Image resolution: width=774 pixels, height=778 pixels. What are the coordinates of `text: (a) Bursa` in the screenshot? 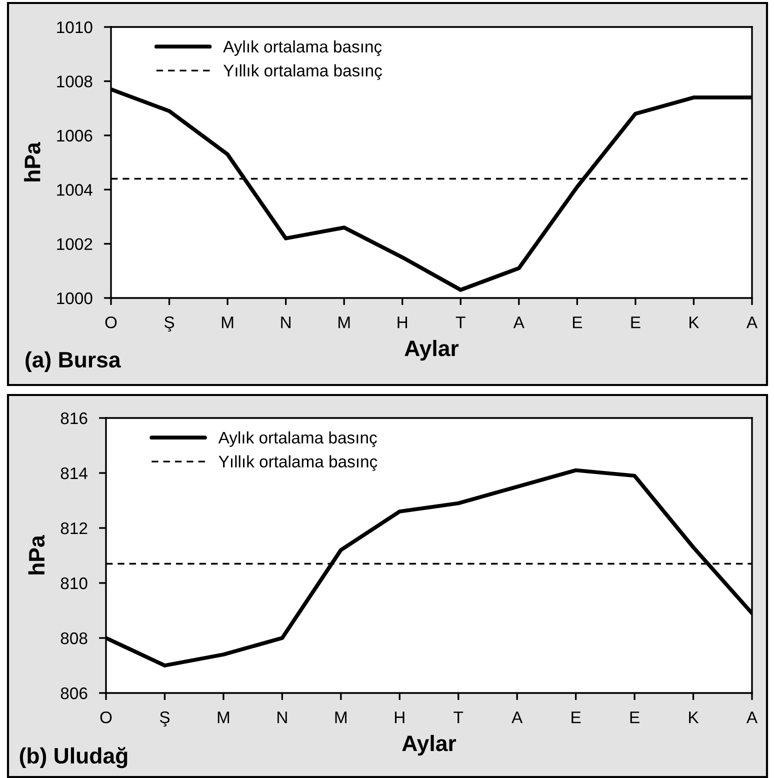 It's located at (73, 361).